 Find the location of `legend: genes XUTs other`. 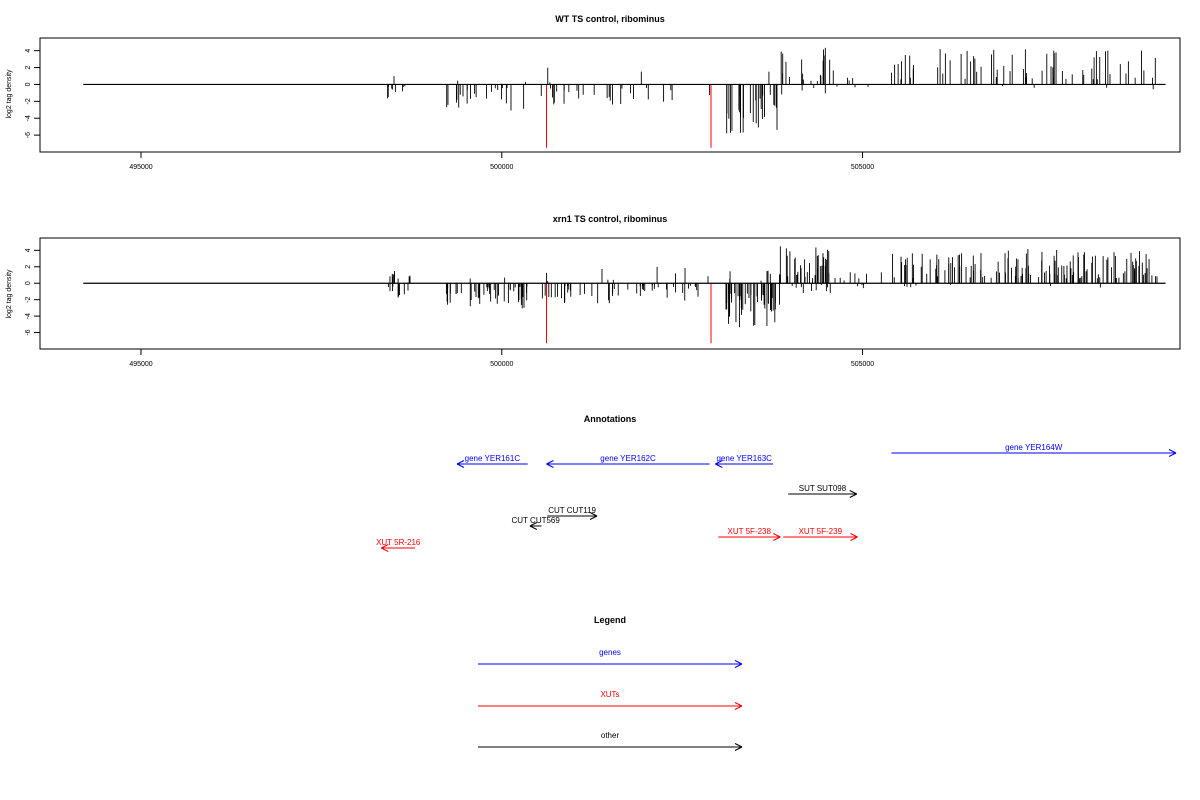

legend: genes XUTs other is located at coordinates (610, 699).